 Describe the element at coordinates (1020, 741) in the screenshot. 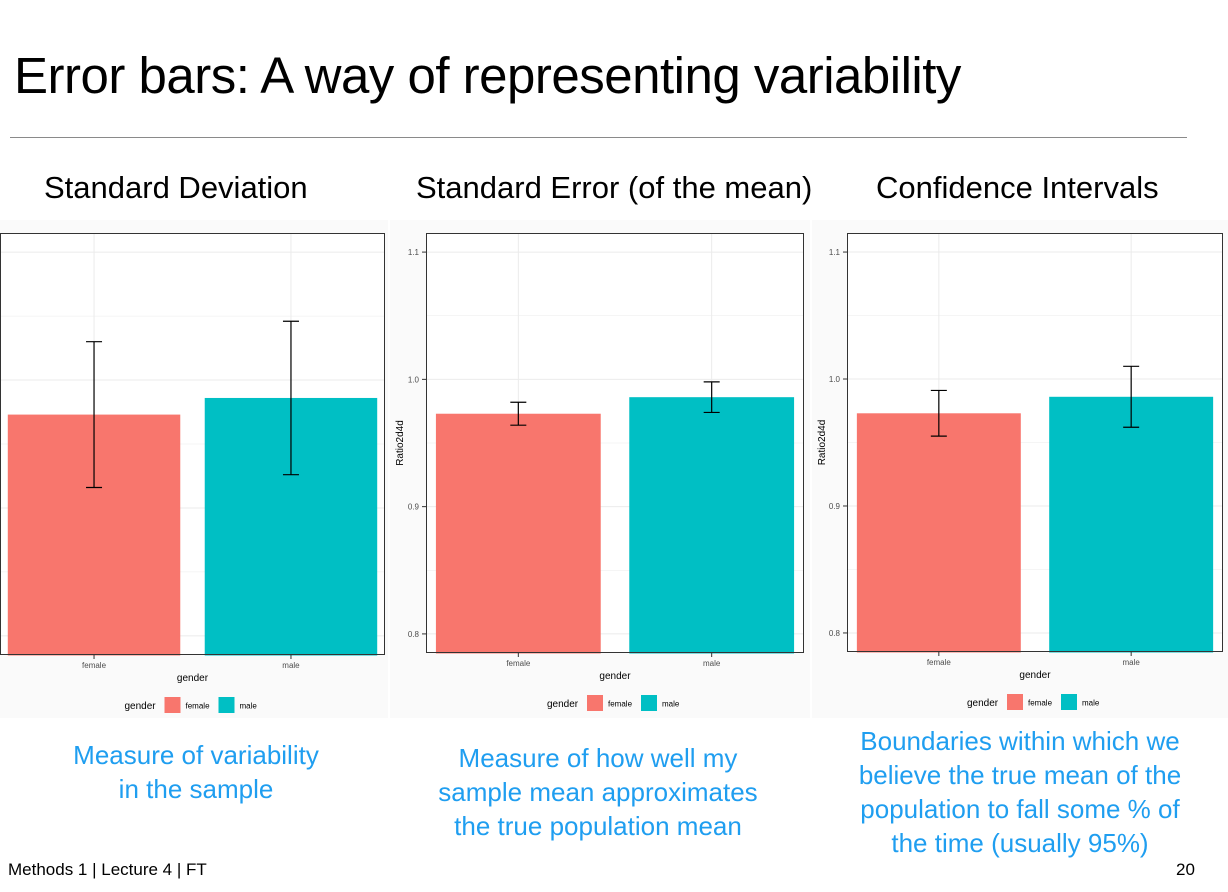

I see `caption-line: Boundaries within which we` at that location.